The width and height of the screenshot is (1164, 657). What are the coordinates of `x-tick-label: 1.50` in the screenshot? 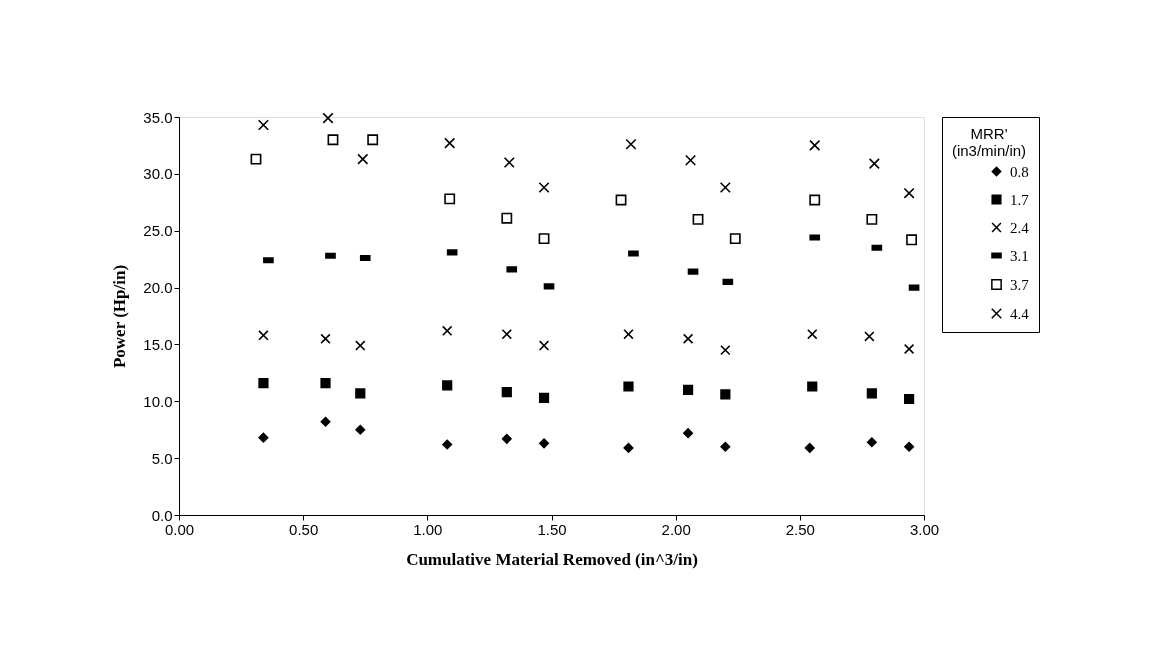 It's located at (552, 529).